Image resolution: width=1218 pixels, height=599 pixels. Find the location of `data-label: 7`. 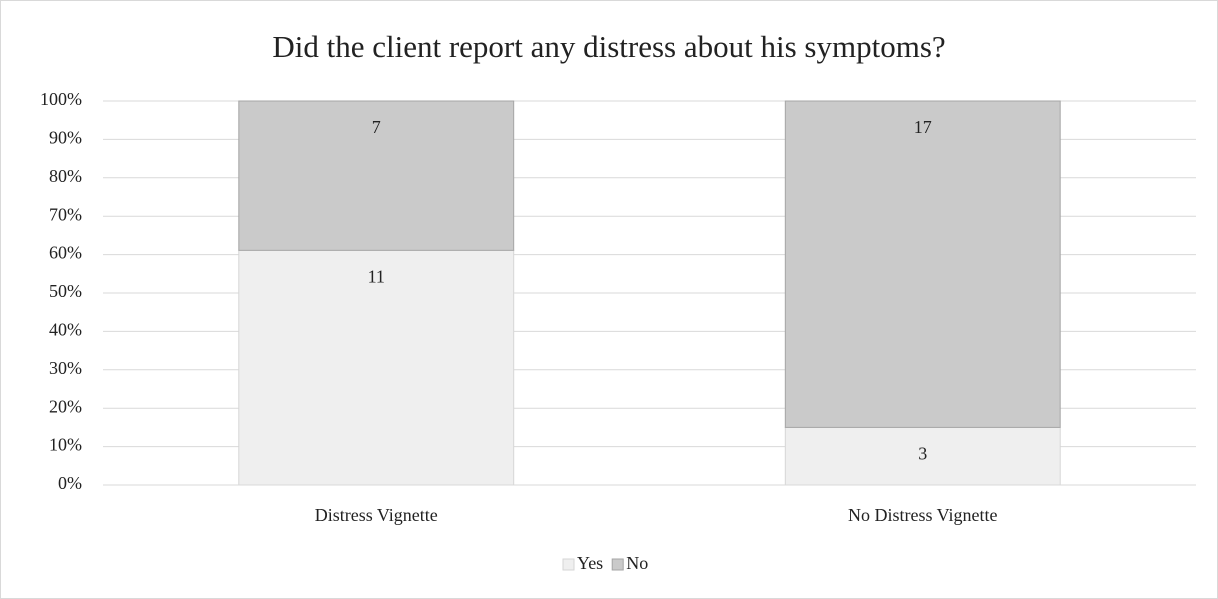

data-label: 7 is located at coordinates (376, 127).